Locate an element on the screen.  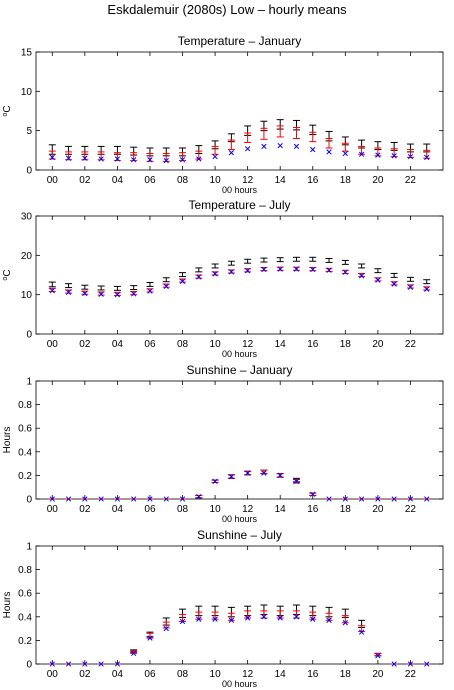
y-tick-label: 15 is located at coordinates (27, 53).